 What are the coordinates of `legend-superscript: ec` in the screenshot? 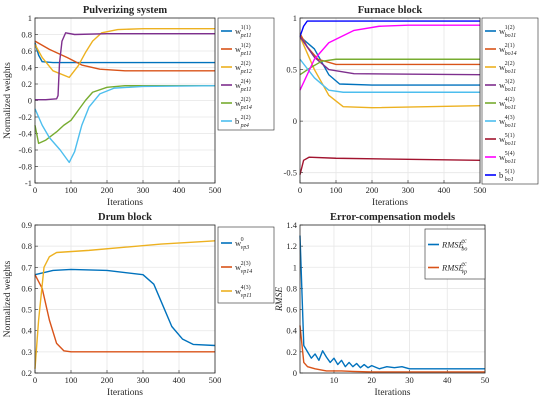 It's located at (464, 242).